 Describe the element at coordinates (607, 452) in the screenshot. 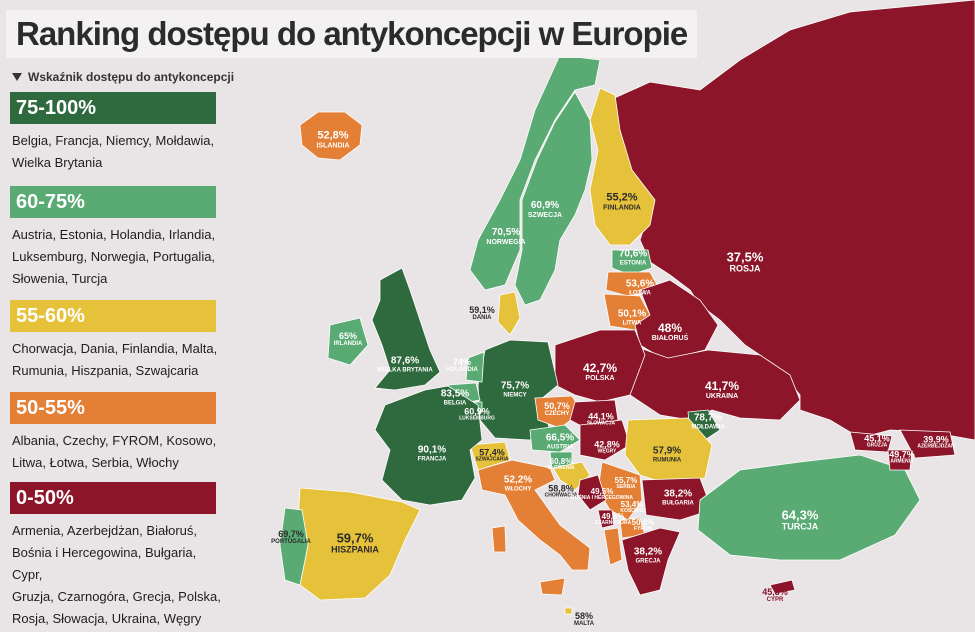

I see `map-label-country: Węgry` at that location.